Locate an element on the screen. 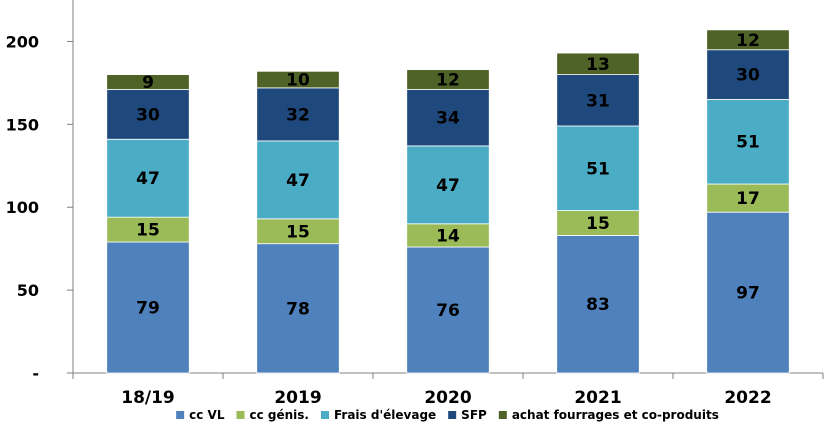  x-category-label: 2021 is located at coordinates (597, 398).